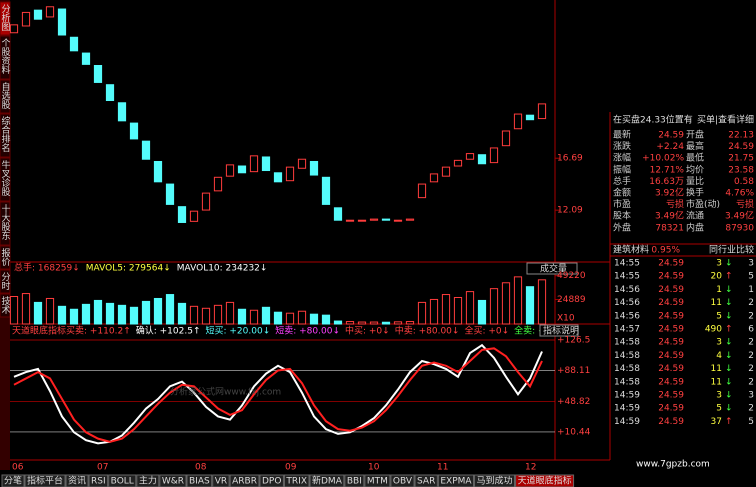 The image size is (756, 487). I want to click on quote-value: 22.13, so click(741, 136).